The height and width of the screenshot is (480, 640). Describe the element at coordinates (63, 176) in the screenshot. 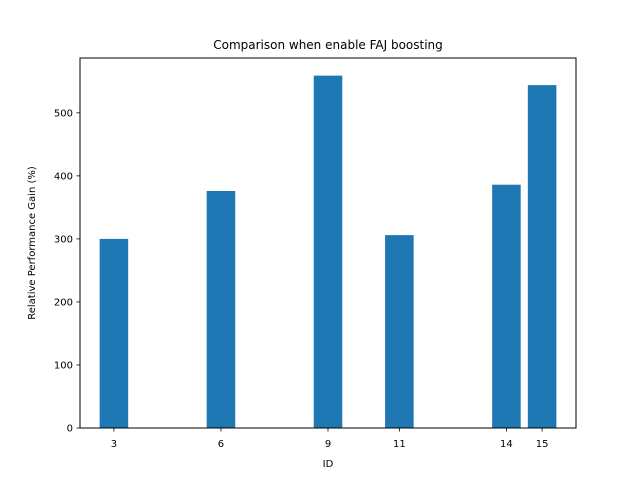

I see `y-tick-label: 400` at that location.